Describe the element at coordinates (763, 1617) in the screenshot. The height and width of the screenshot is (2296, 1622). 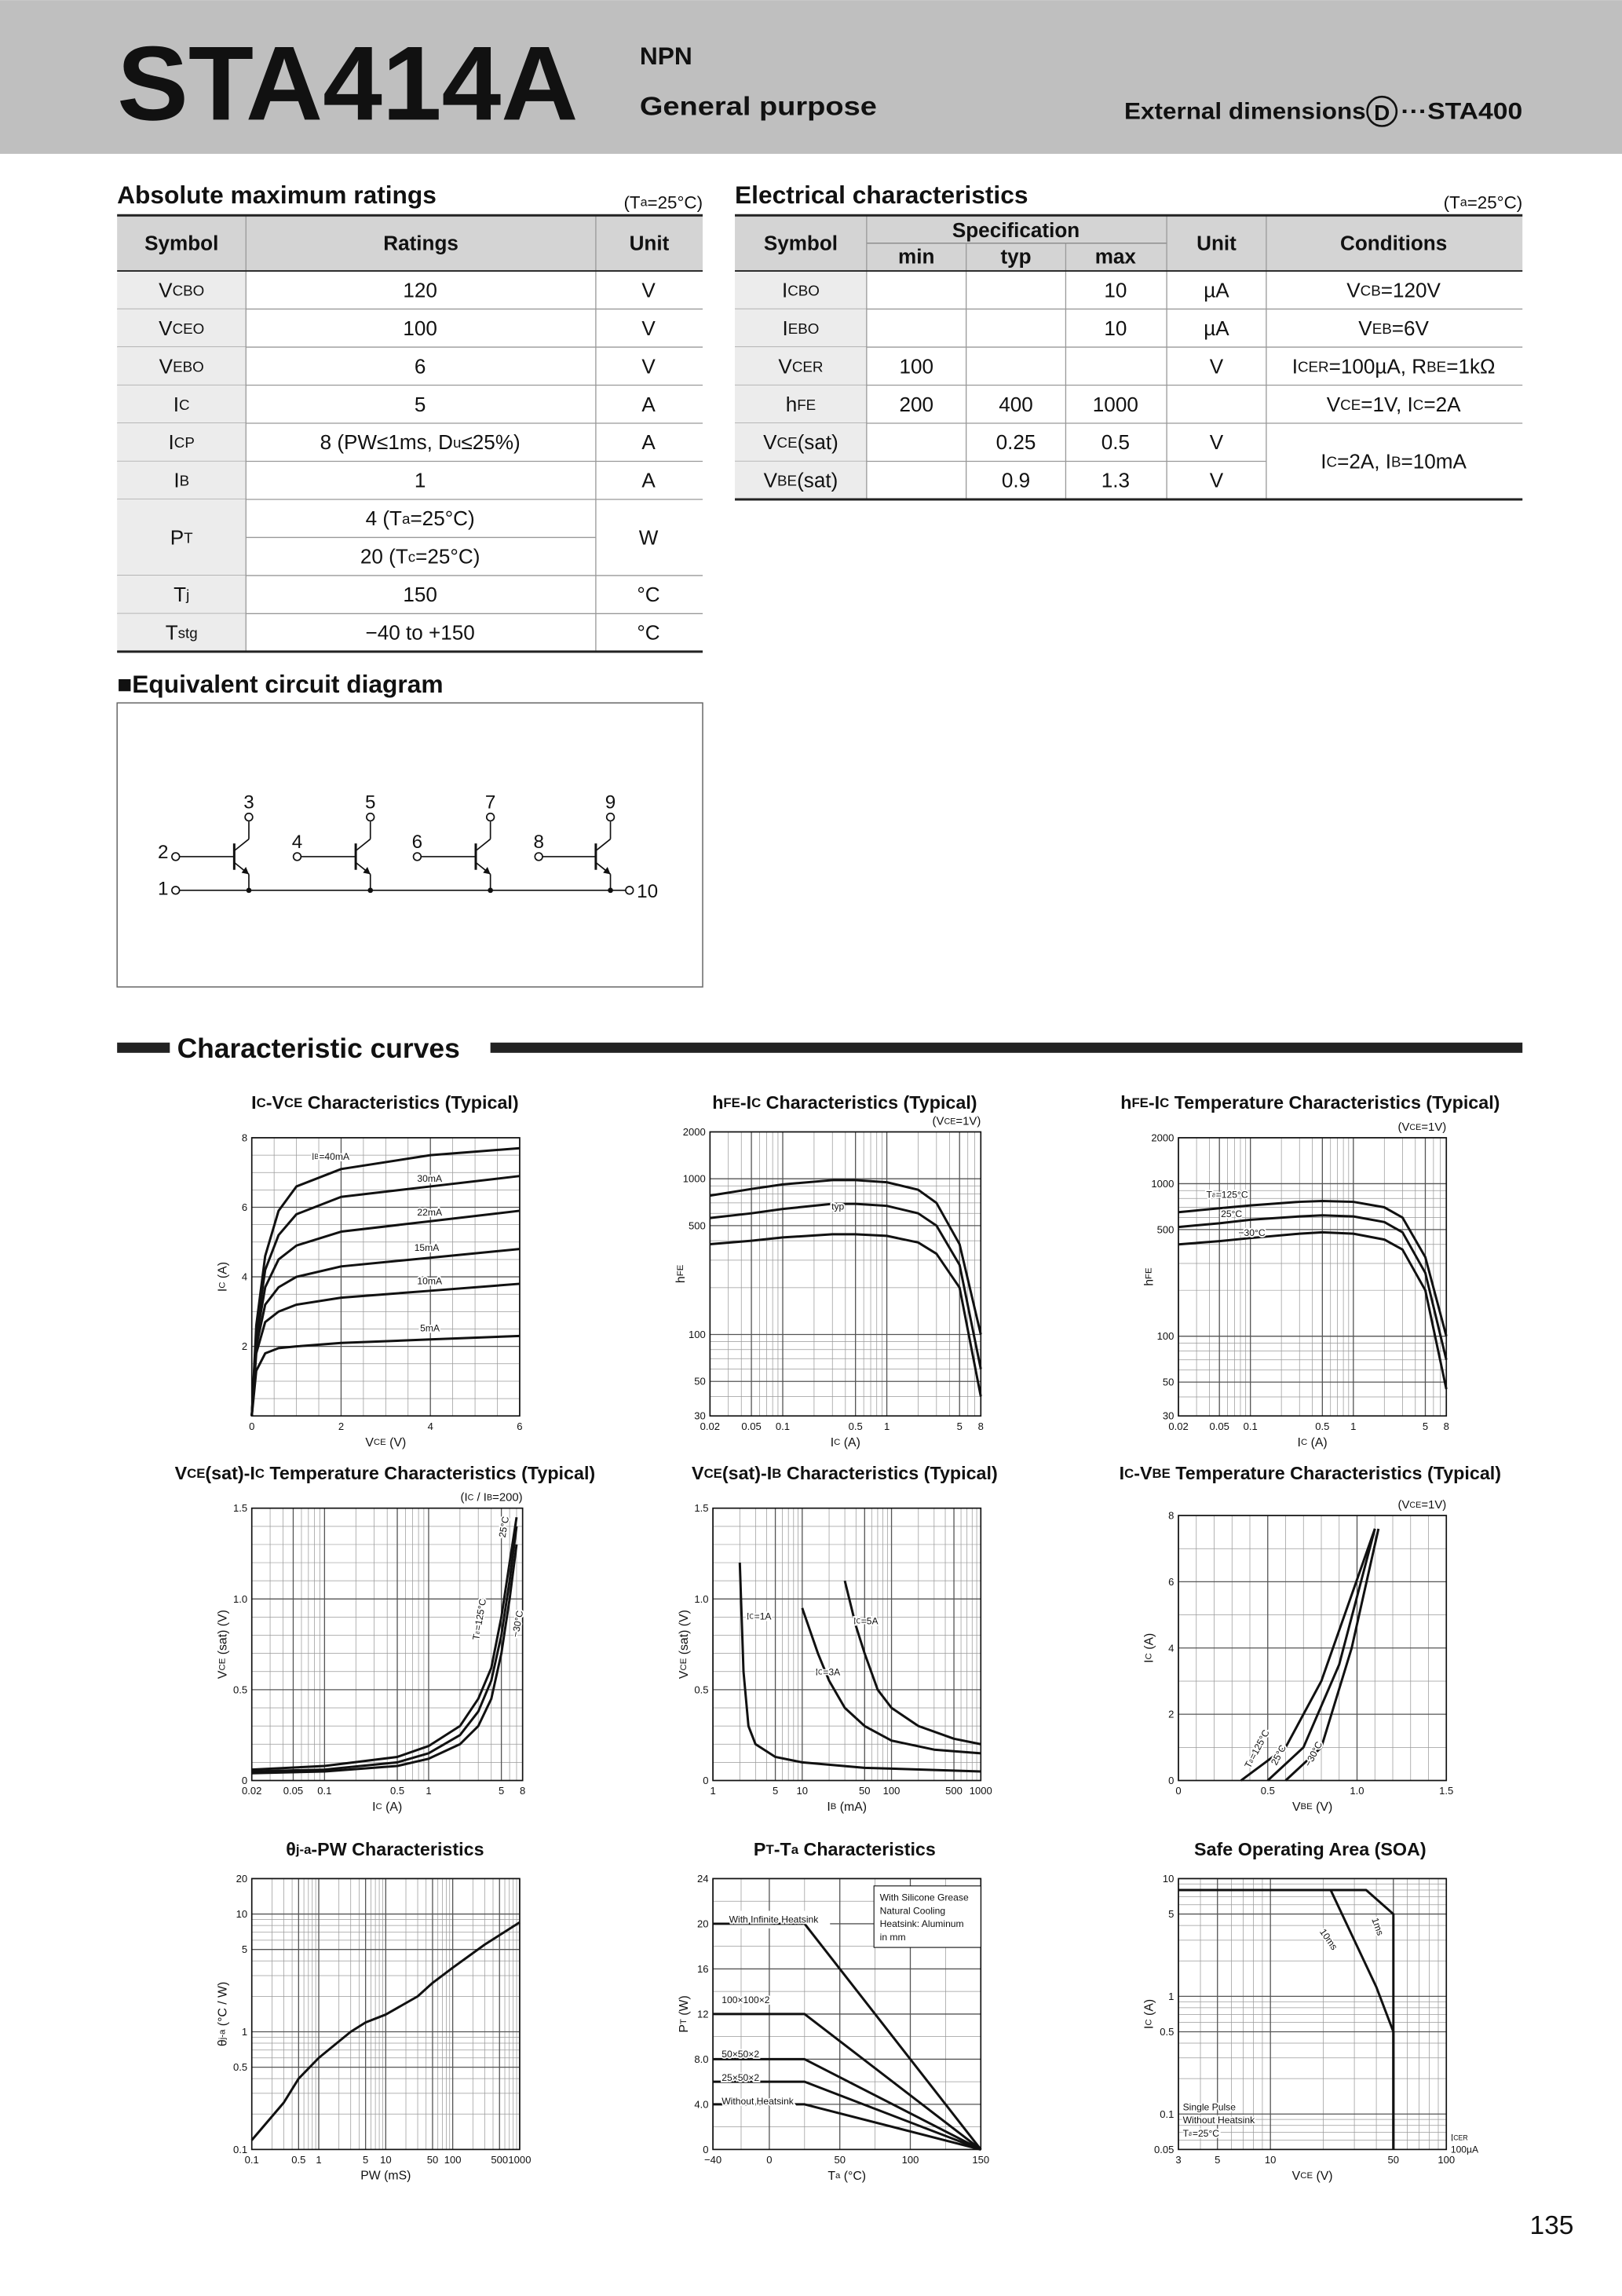
I see `text-run: =1A` at that location.